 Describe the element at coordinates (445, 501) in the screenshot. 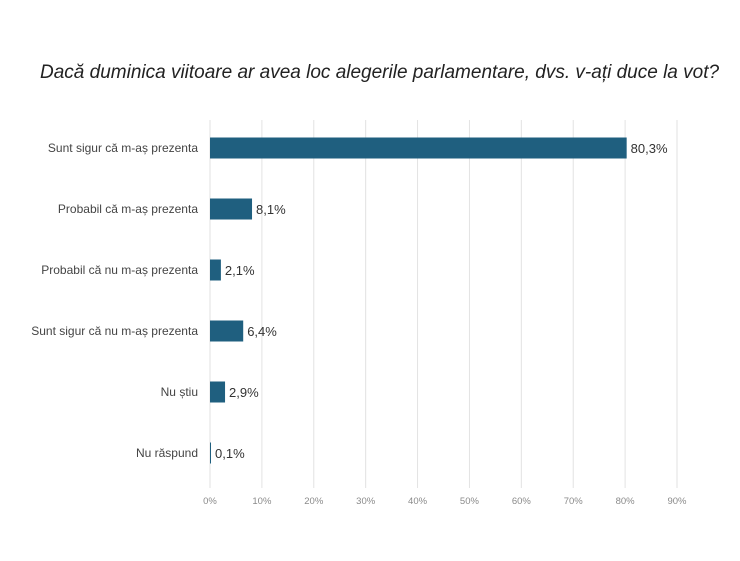

I see `x-axis-tick-labels: 0% 10% 20% 30% 40% 50% 60% 70% 80% 90%` at that location.